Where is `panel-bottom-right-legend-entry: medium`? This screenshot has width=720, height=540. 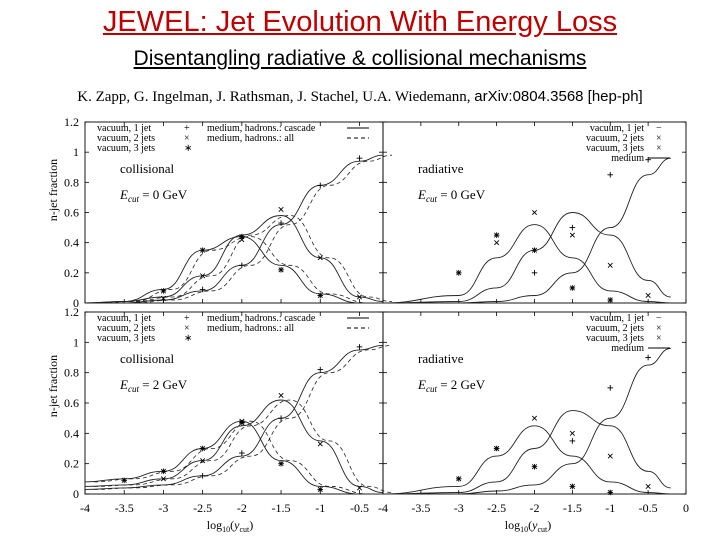
panel-bottom-right-legend-entry: medium is located at coordinates (627, 348).